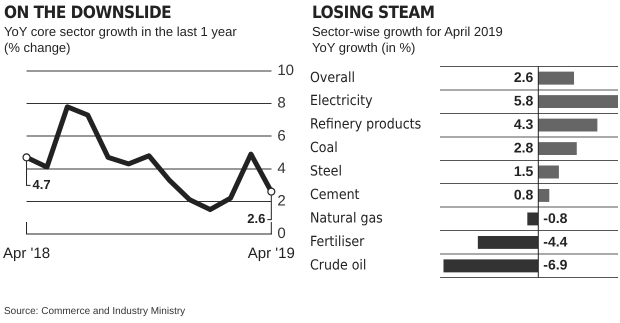 This screenshot has width=620, height=323. What do you see at coordinates (555, 218) in the screenshot?
I see `data-label: -0.8` at bounding box center [555, 218].